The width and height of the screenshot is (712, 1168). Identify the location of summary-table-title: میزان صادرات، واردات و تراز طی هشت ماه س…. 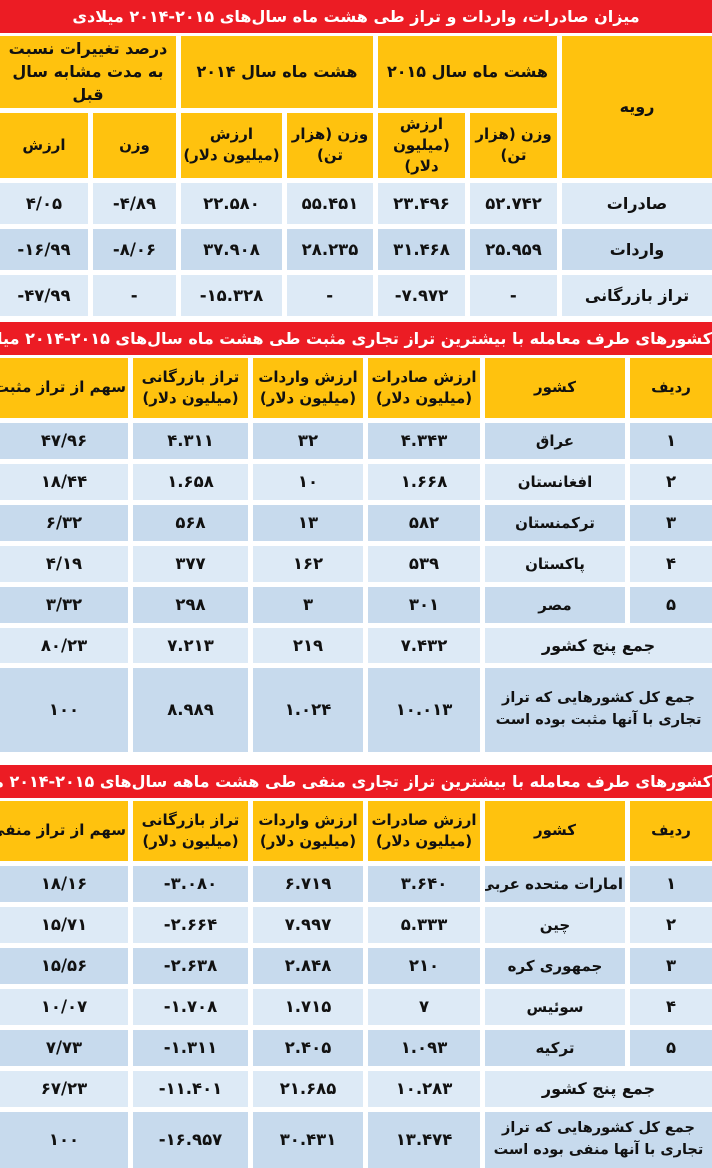
(356, 16).